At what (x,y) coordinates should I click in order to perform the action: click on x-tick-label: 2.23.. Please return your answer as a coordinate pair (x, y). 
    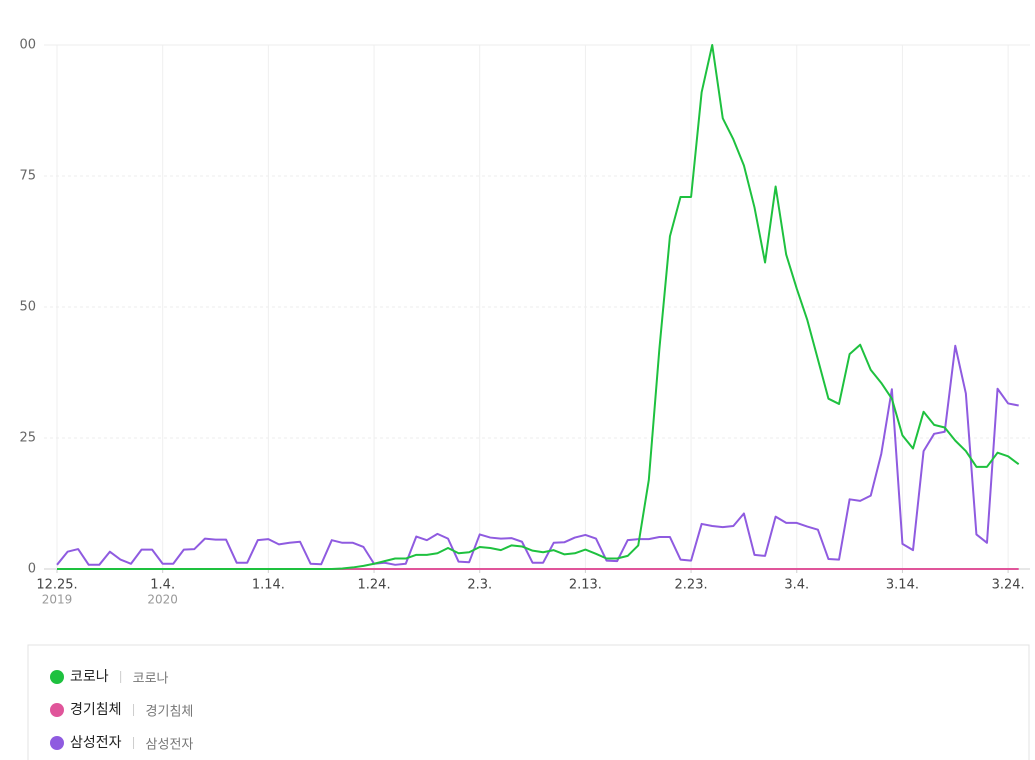
    Looking at the image, I should click on (691, 585).